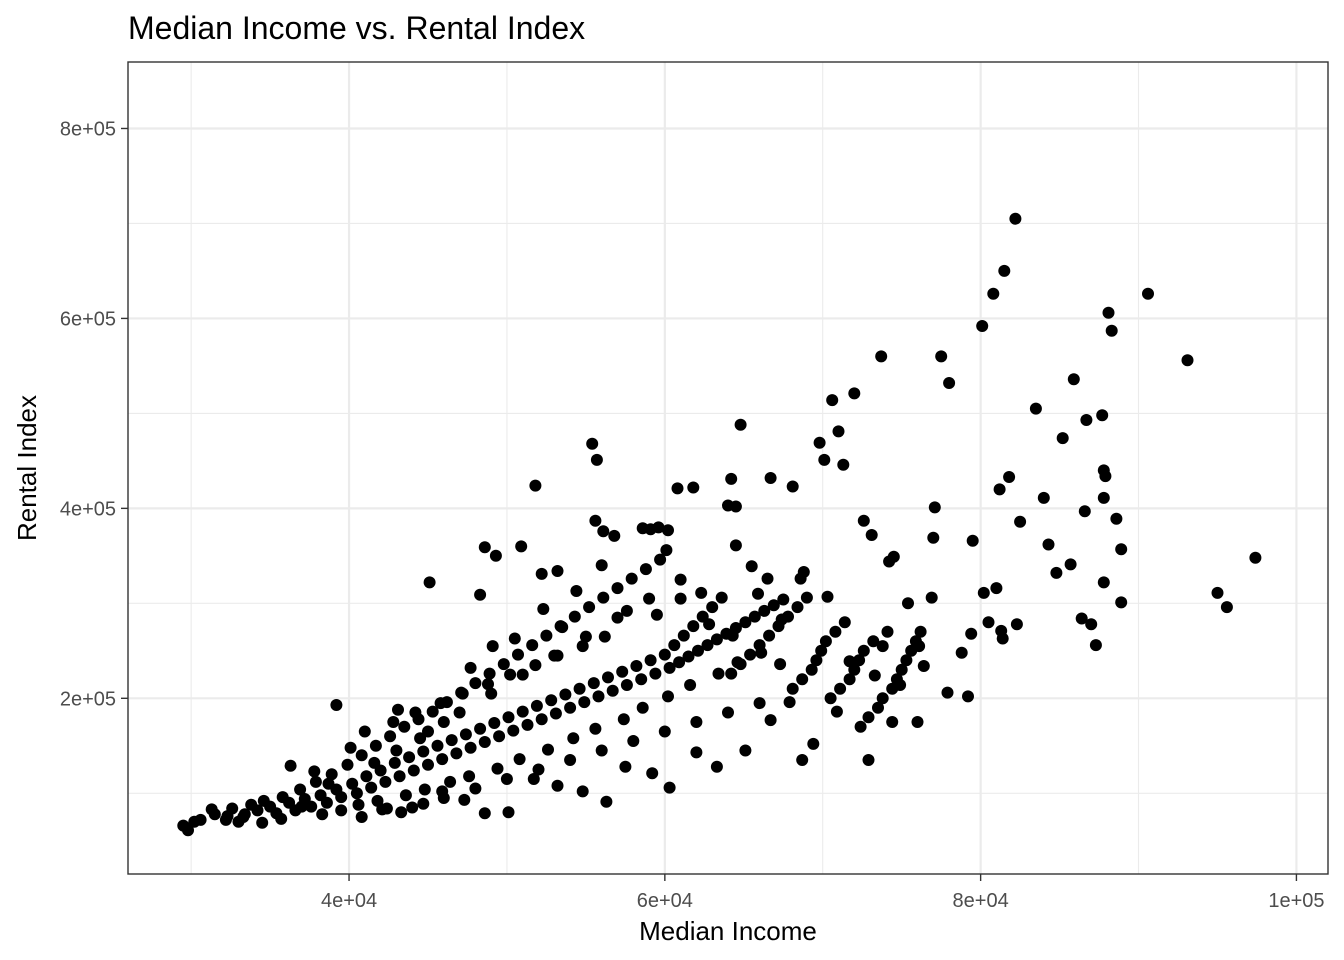 The width and height of the screenshot is (1344, 960). Describe the element at coordinates (88, 319) in the screenshot. I see `y-tick-label: 6e+05` at that location.